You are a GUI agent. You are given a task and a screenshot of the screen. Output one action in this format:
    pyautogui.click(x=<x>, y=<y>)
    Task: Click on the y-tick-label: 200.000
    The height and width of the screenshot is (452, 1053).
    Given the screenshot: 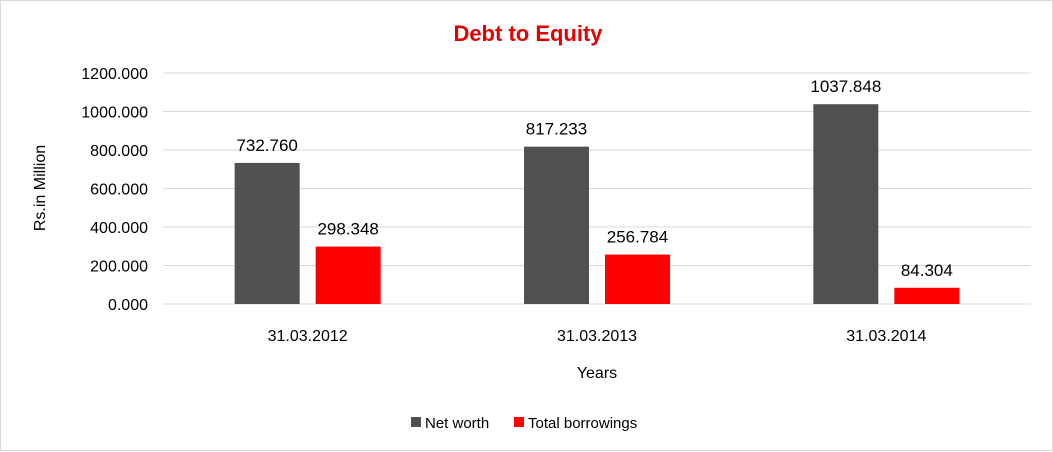 What is the action you would take?
    pyautogui.click(x=119, y=267)
    